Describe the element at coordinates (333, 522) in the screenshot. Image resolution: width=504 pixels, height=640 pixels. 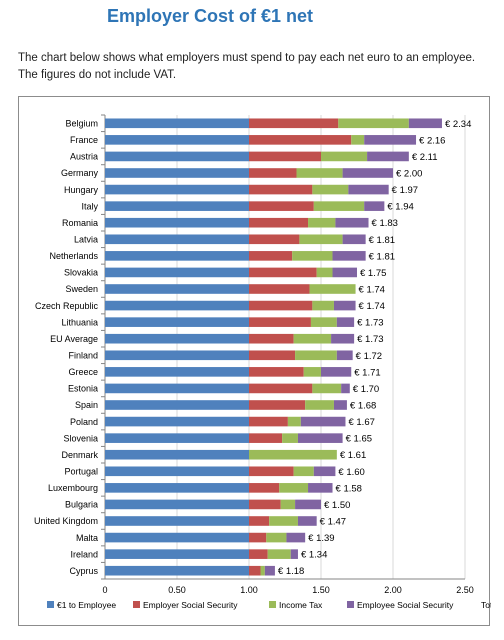
I see `total-label: € 1.47` at that location.